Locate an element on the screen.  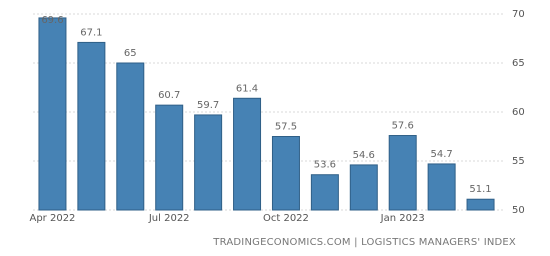
value-label: 65 is located at coordinates (130, 53).